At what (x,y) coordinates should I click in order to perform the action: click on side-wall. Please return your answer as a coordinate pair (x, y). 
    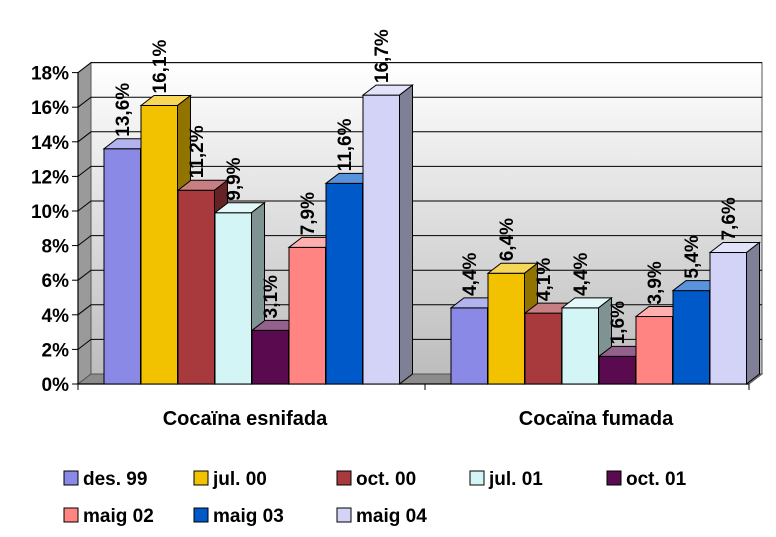
    Looking at the image, I should click on (84, 223).